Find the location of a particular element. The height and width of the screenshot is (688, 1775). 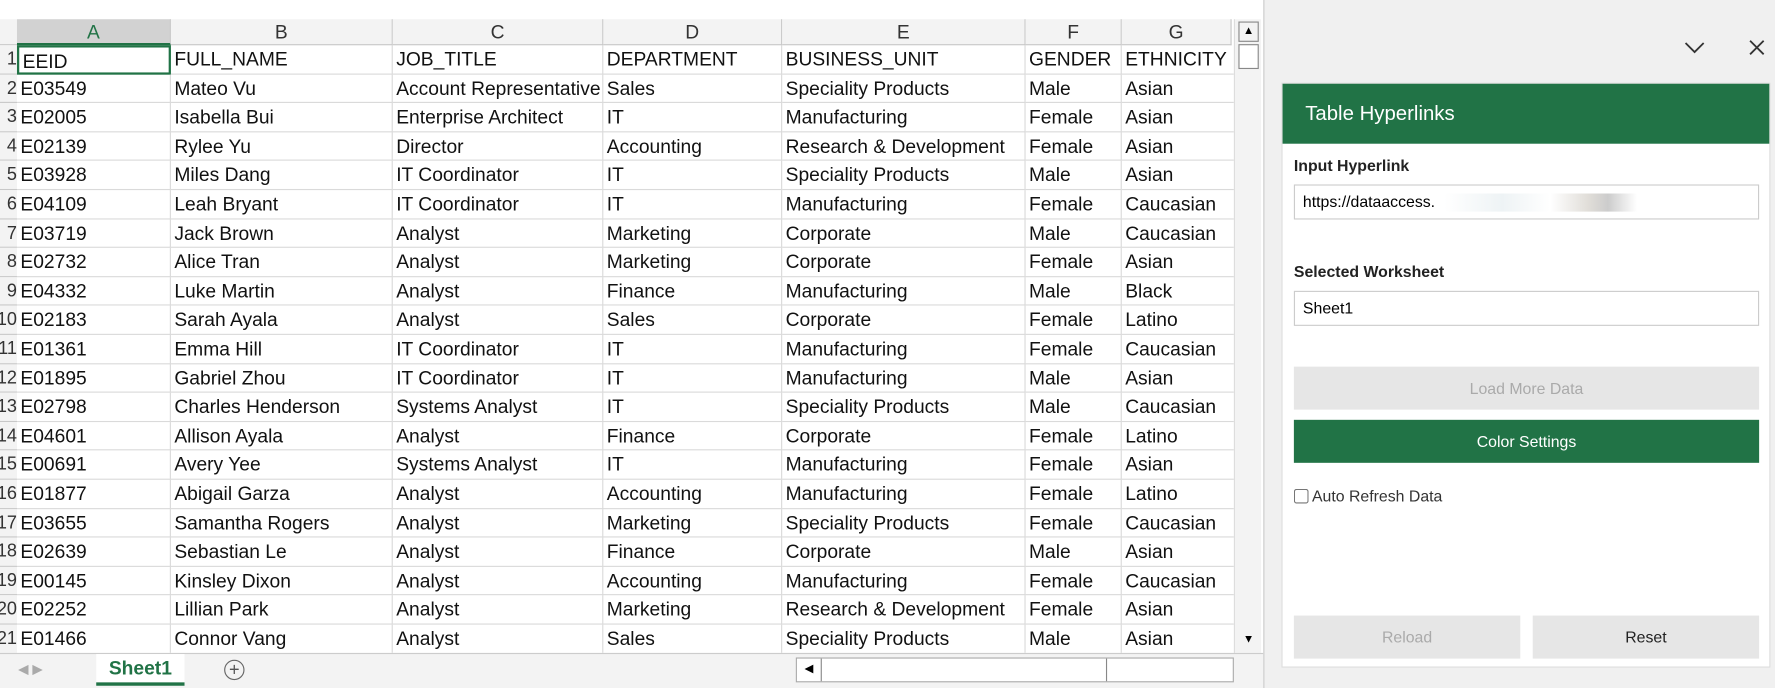

scroll-left: ◀ is located at coordinates (809, 670).